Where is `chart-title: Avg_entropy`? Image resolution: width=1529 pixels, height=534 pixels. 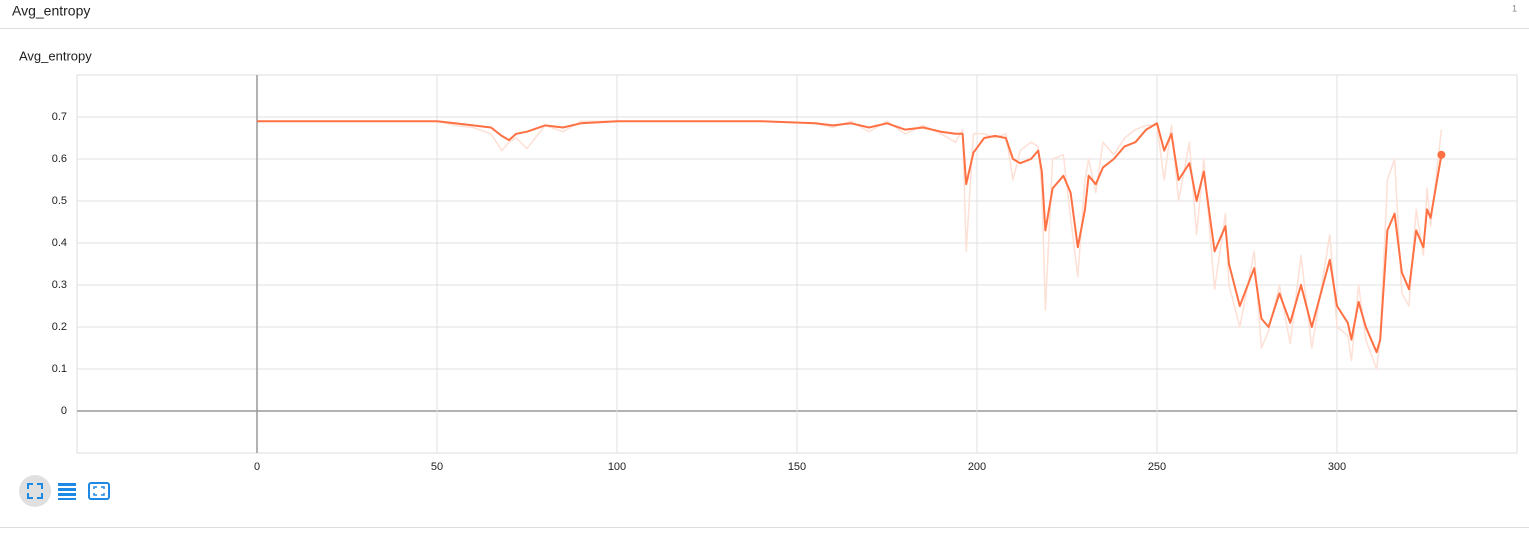
chart-title: Avg_entropy is located at coordinates (55, 55).